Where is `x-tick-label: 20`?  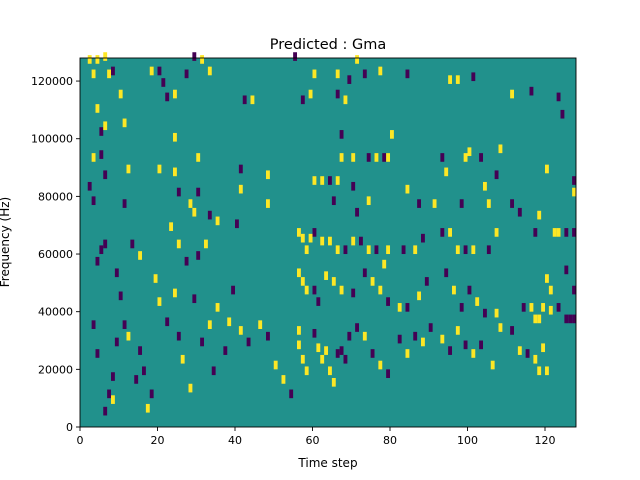
x-tick-label: 20 is located at coordinates (158, 440).